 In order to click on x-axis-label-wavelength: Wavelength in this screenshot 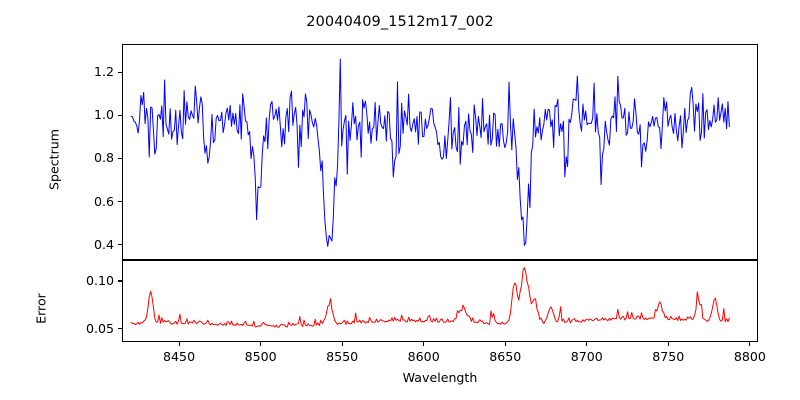, I will do `click(440, 377)`.